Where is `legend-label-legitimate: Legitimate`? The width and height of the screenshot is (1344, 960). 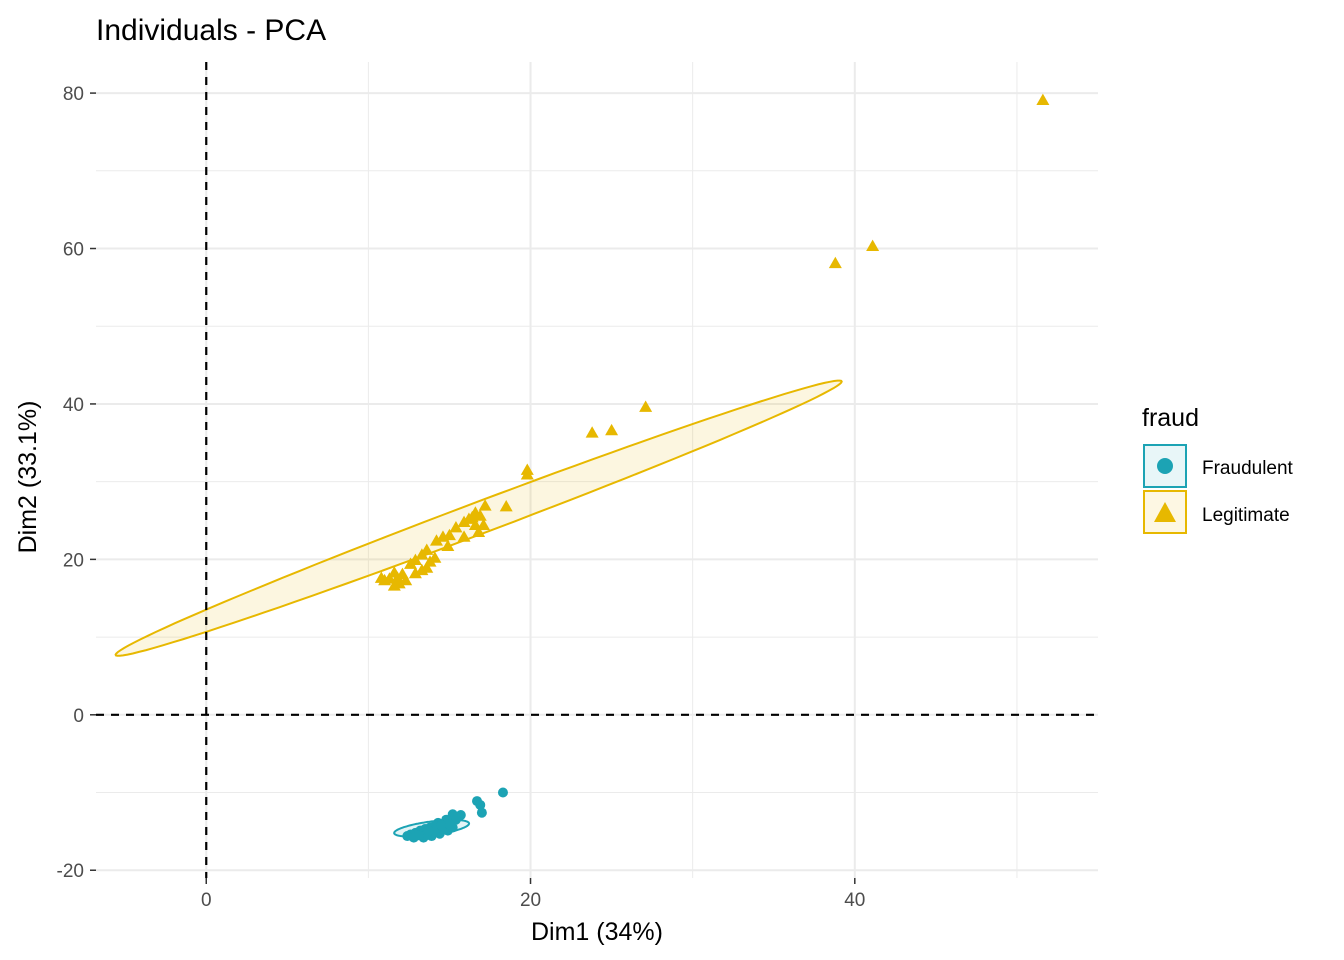 legend-label-legitimate: Legitimate is located at coordinates (1246, 515).